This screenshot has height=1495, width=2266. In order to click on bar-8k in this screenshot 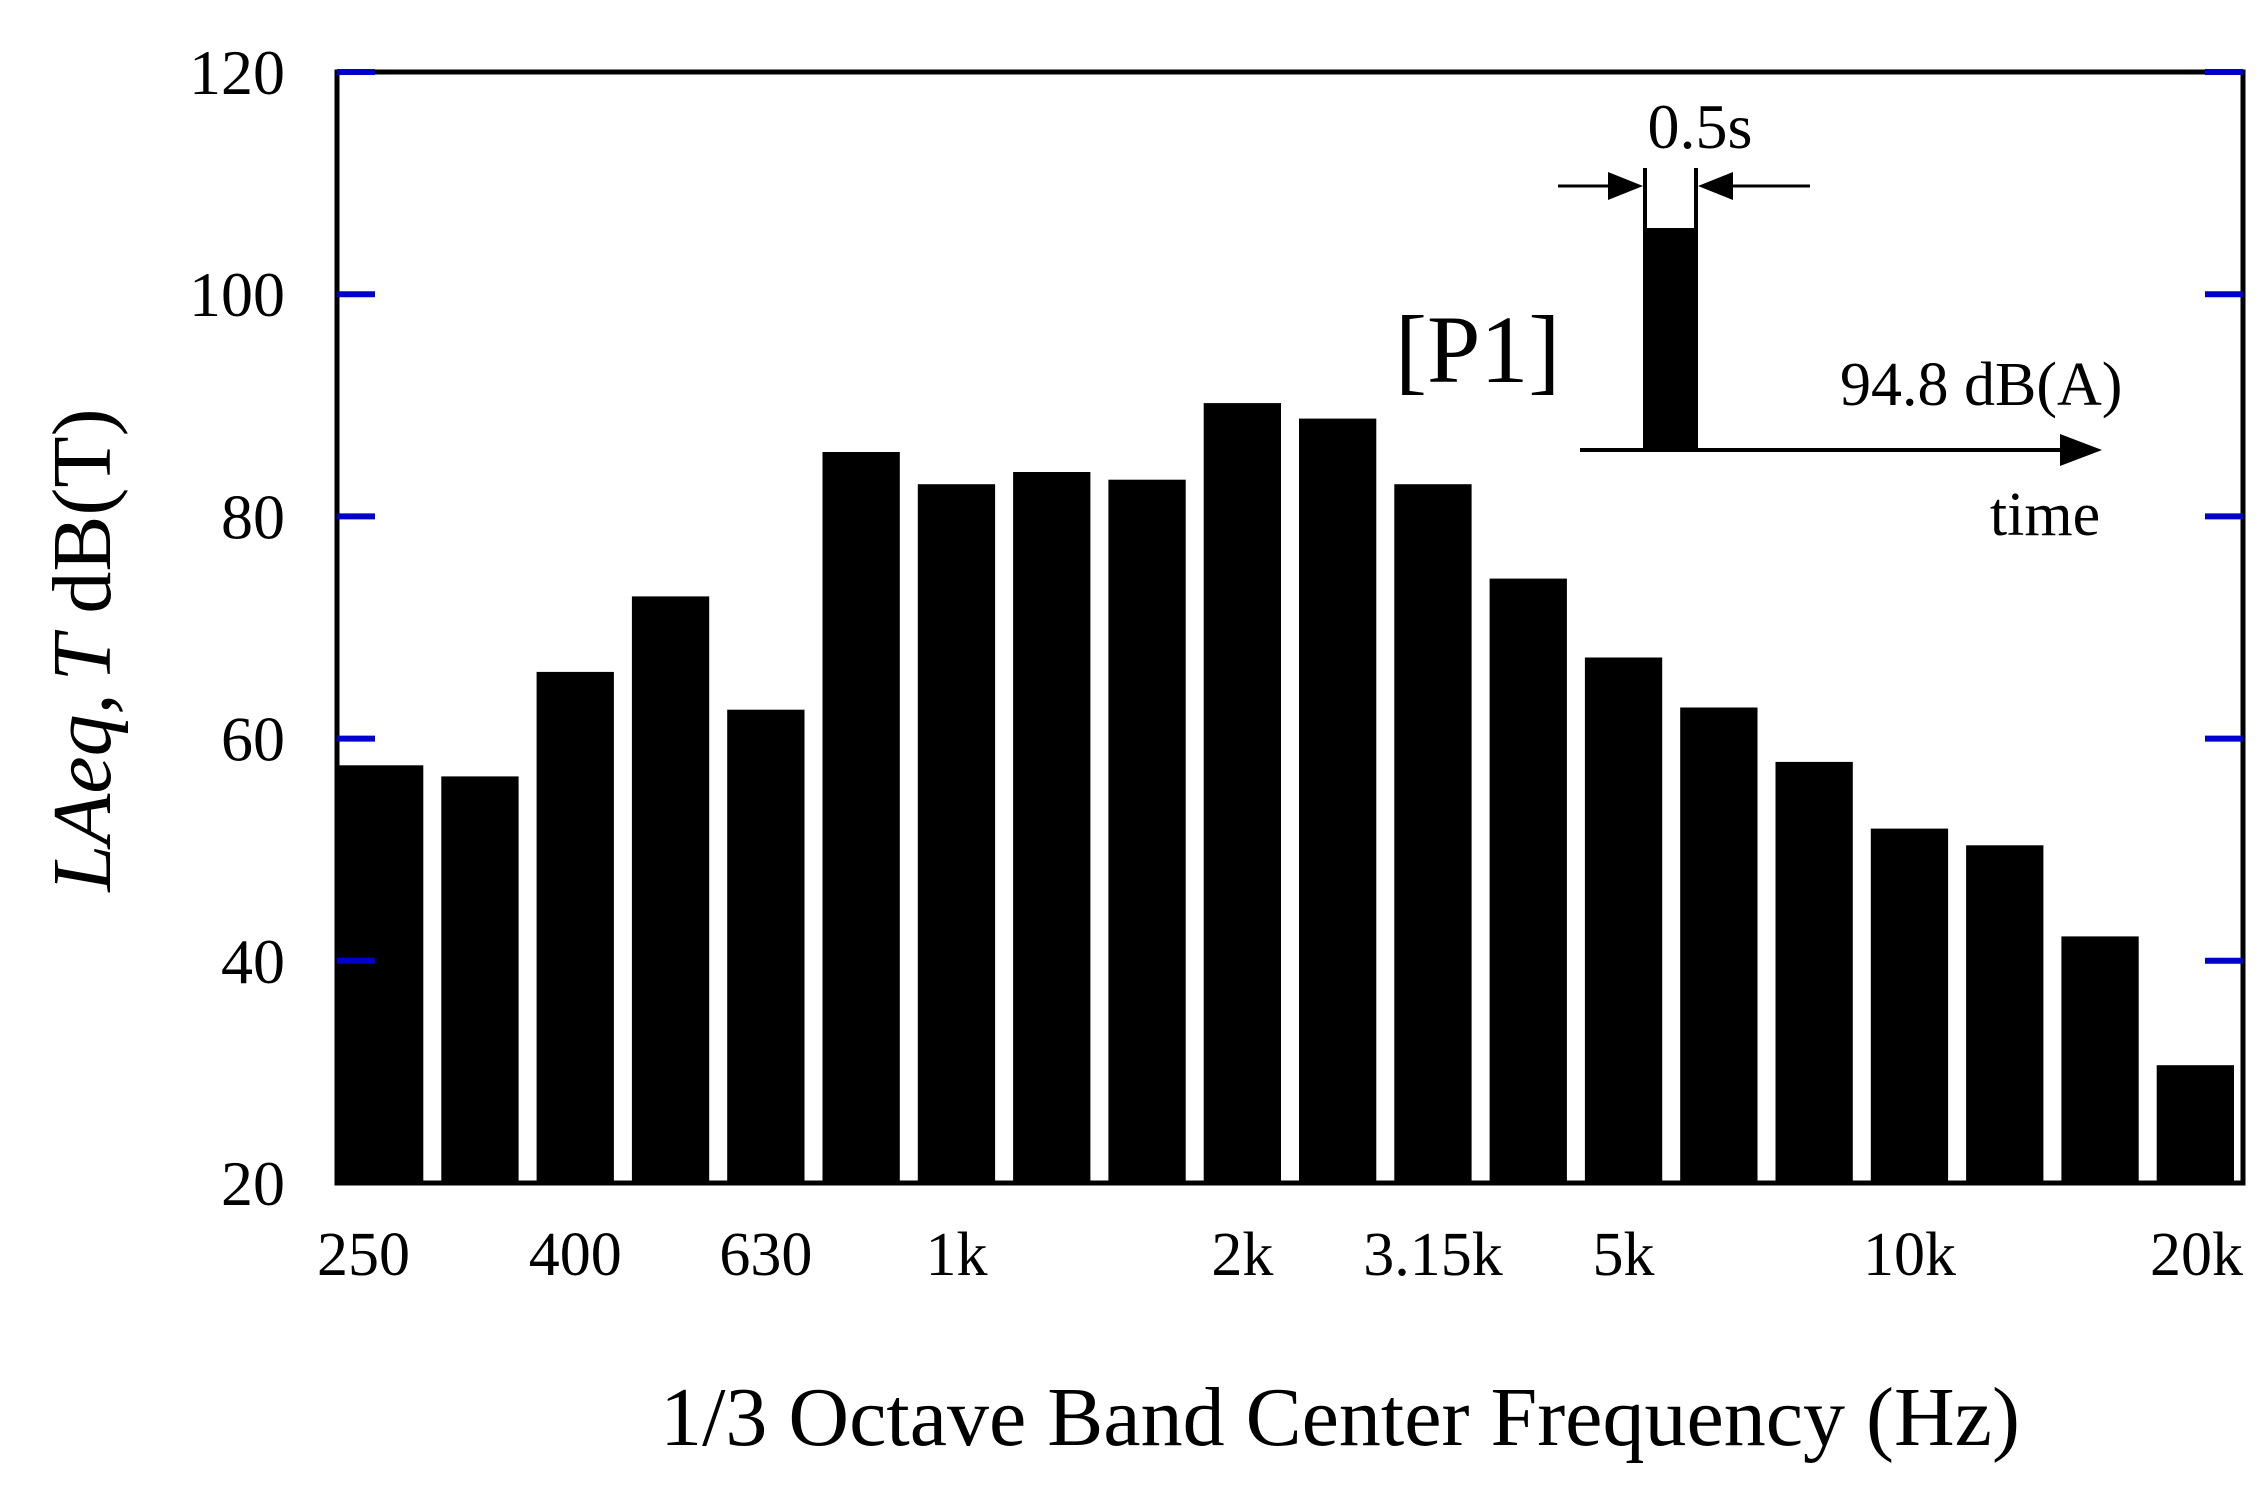, I will do `click(1814, 972)`.